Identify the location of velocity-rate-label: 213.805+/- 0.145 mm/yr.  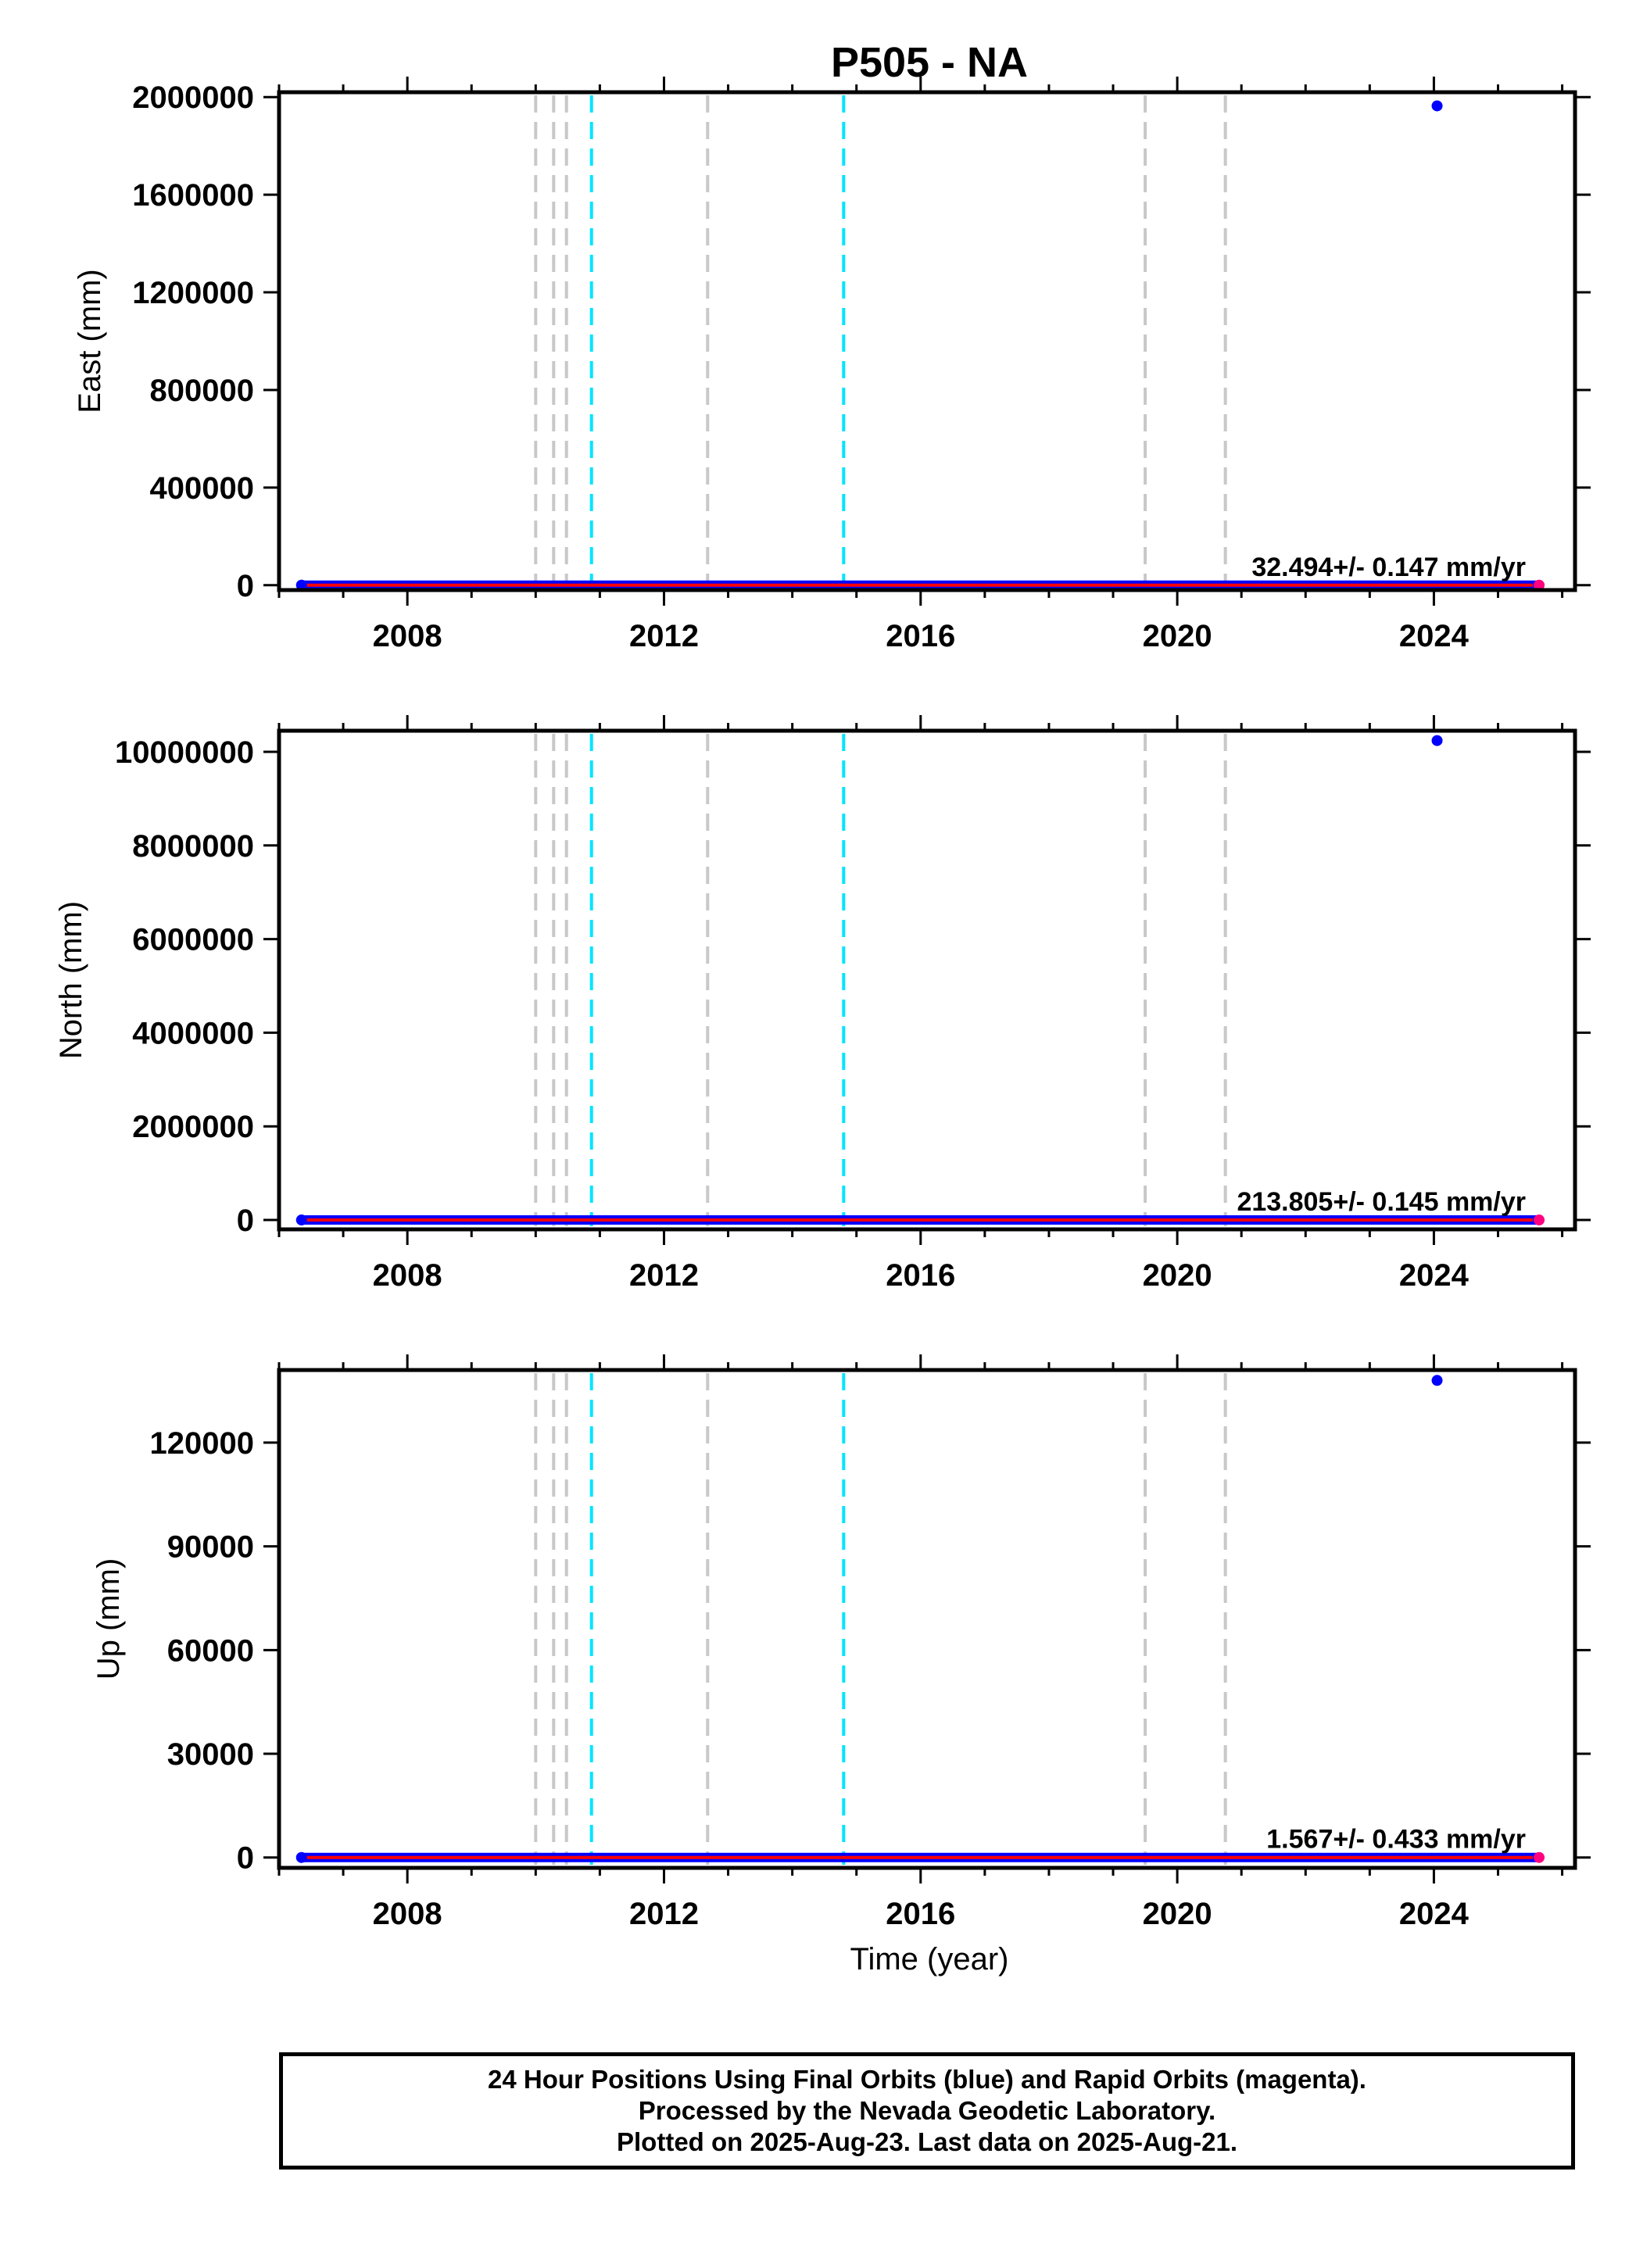
(1381, 1202).